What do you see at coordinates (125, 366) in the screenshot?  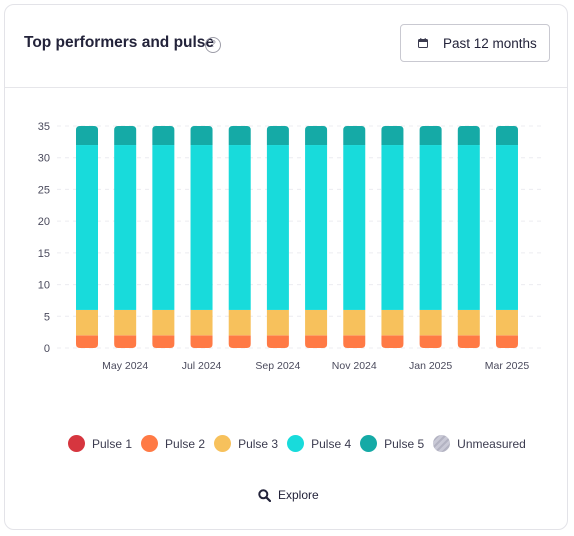 I see `x-tick-label: May 2024` at bounding box center [125, 366].